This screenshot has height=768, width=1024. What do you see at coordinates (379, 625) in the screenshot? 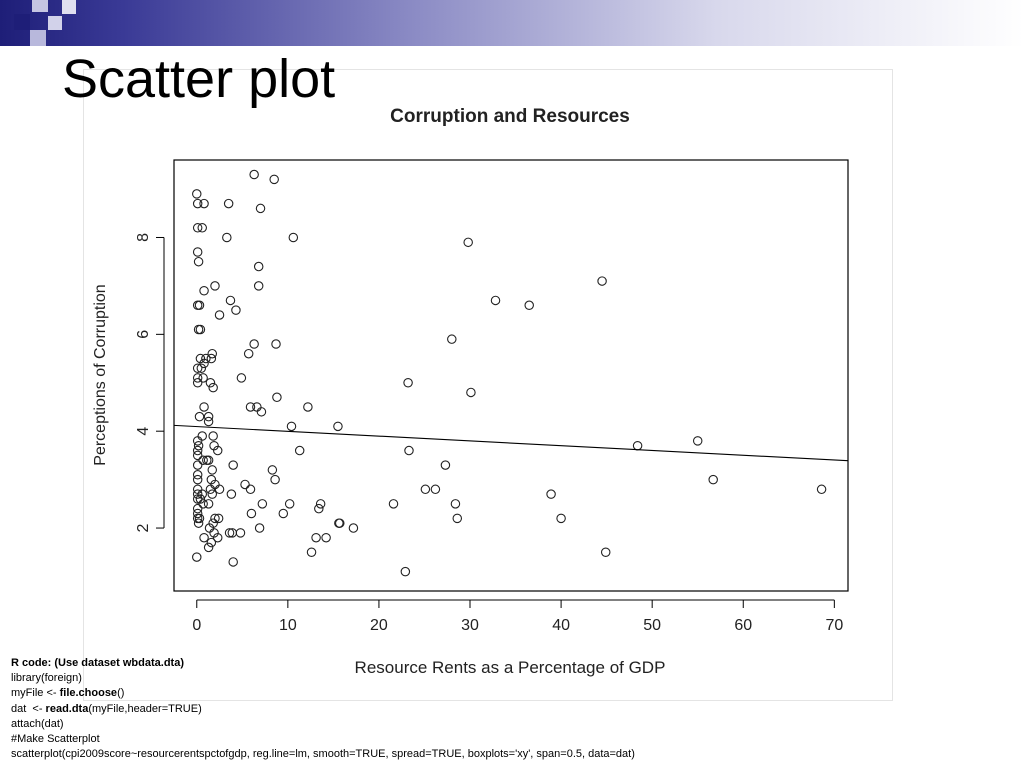
I see `x-tick-label: 20` at bounding box center [379, 625].